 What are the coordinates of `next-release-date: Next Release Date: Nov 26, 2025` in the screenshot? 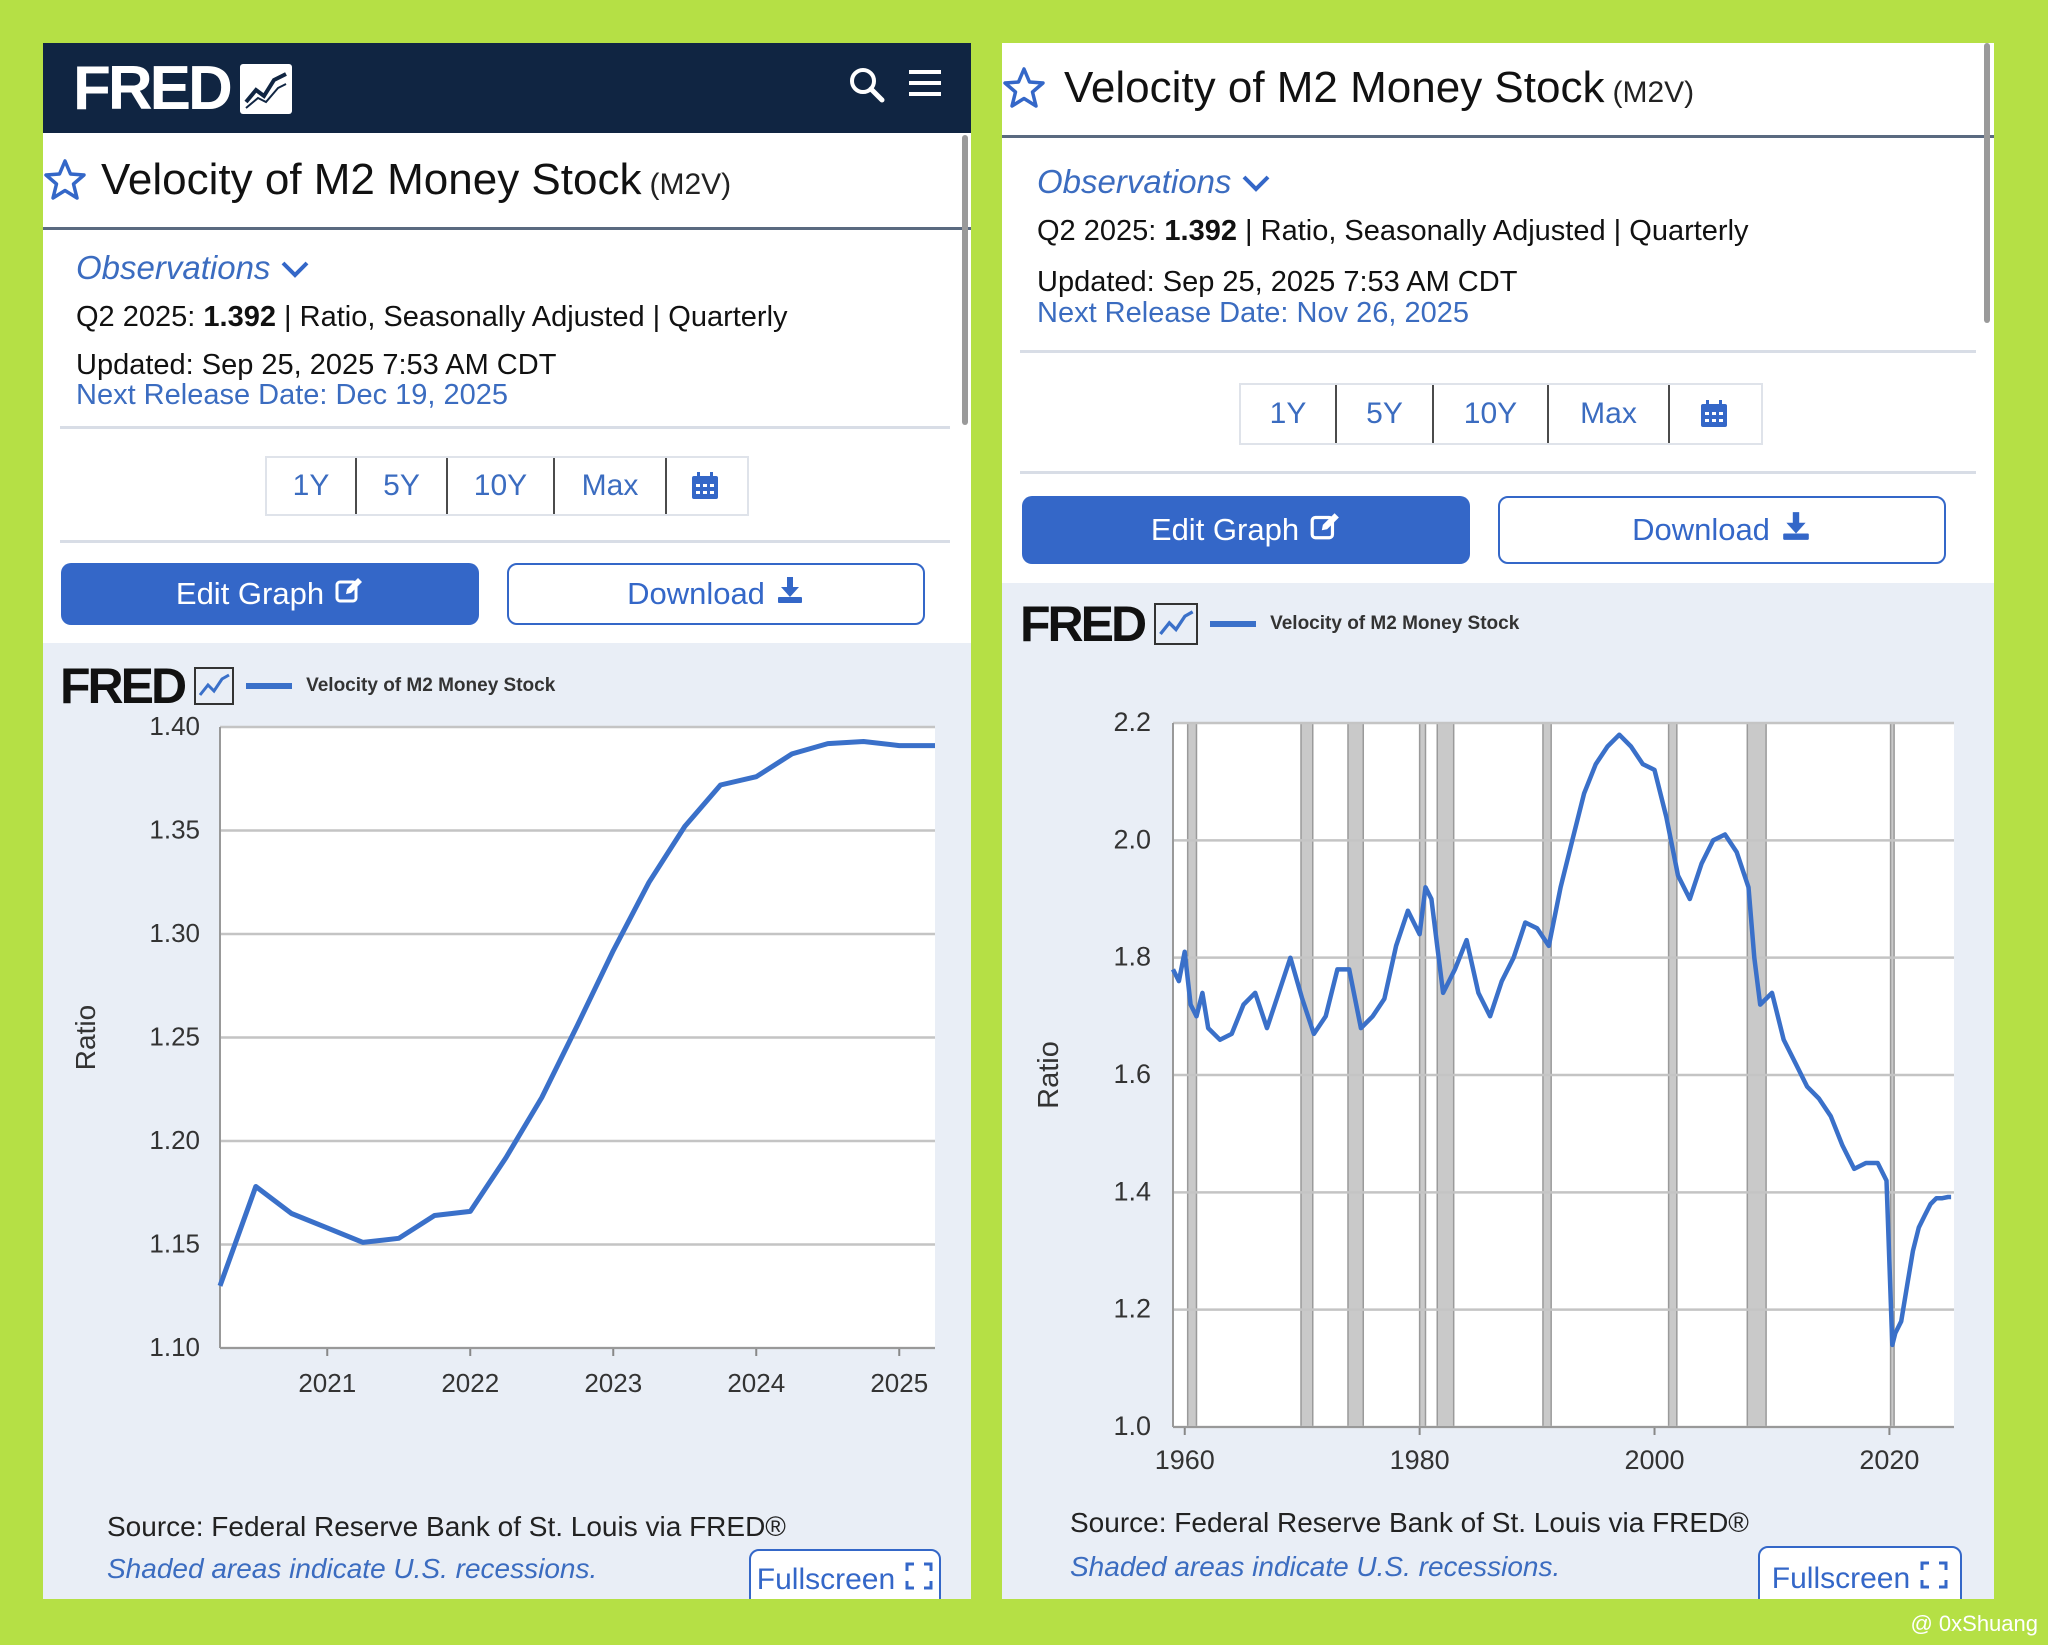 It's located at (1253, 313).